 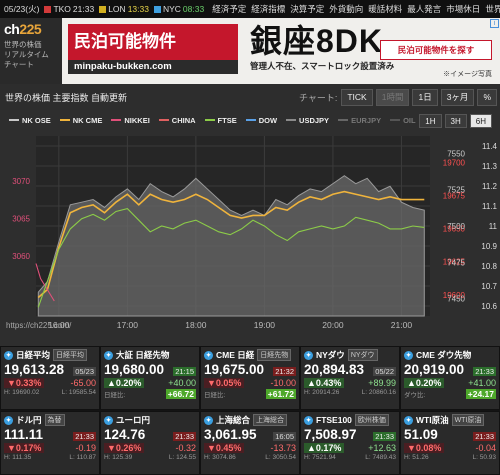 What do you see at coordinates (455, 121) in the screenshot?
I see `range-3h-button: 3H` at bounding box center [455, 121].